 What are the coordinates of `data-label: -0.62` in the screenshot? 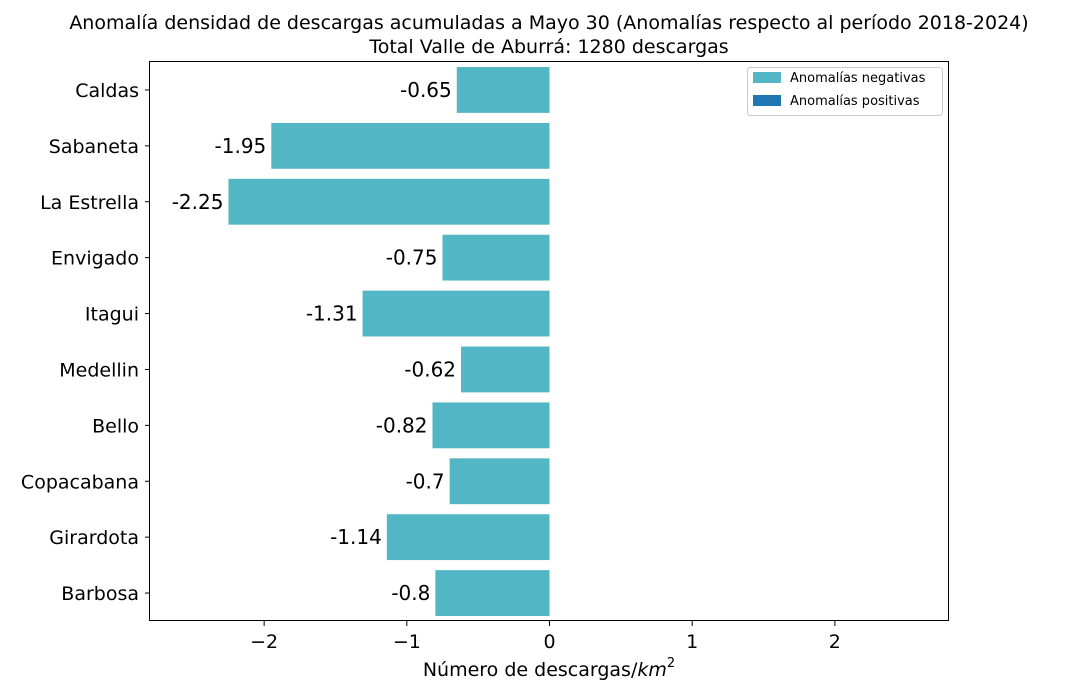 It's located at (430, 369).